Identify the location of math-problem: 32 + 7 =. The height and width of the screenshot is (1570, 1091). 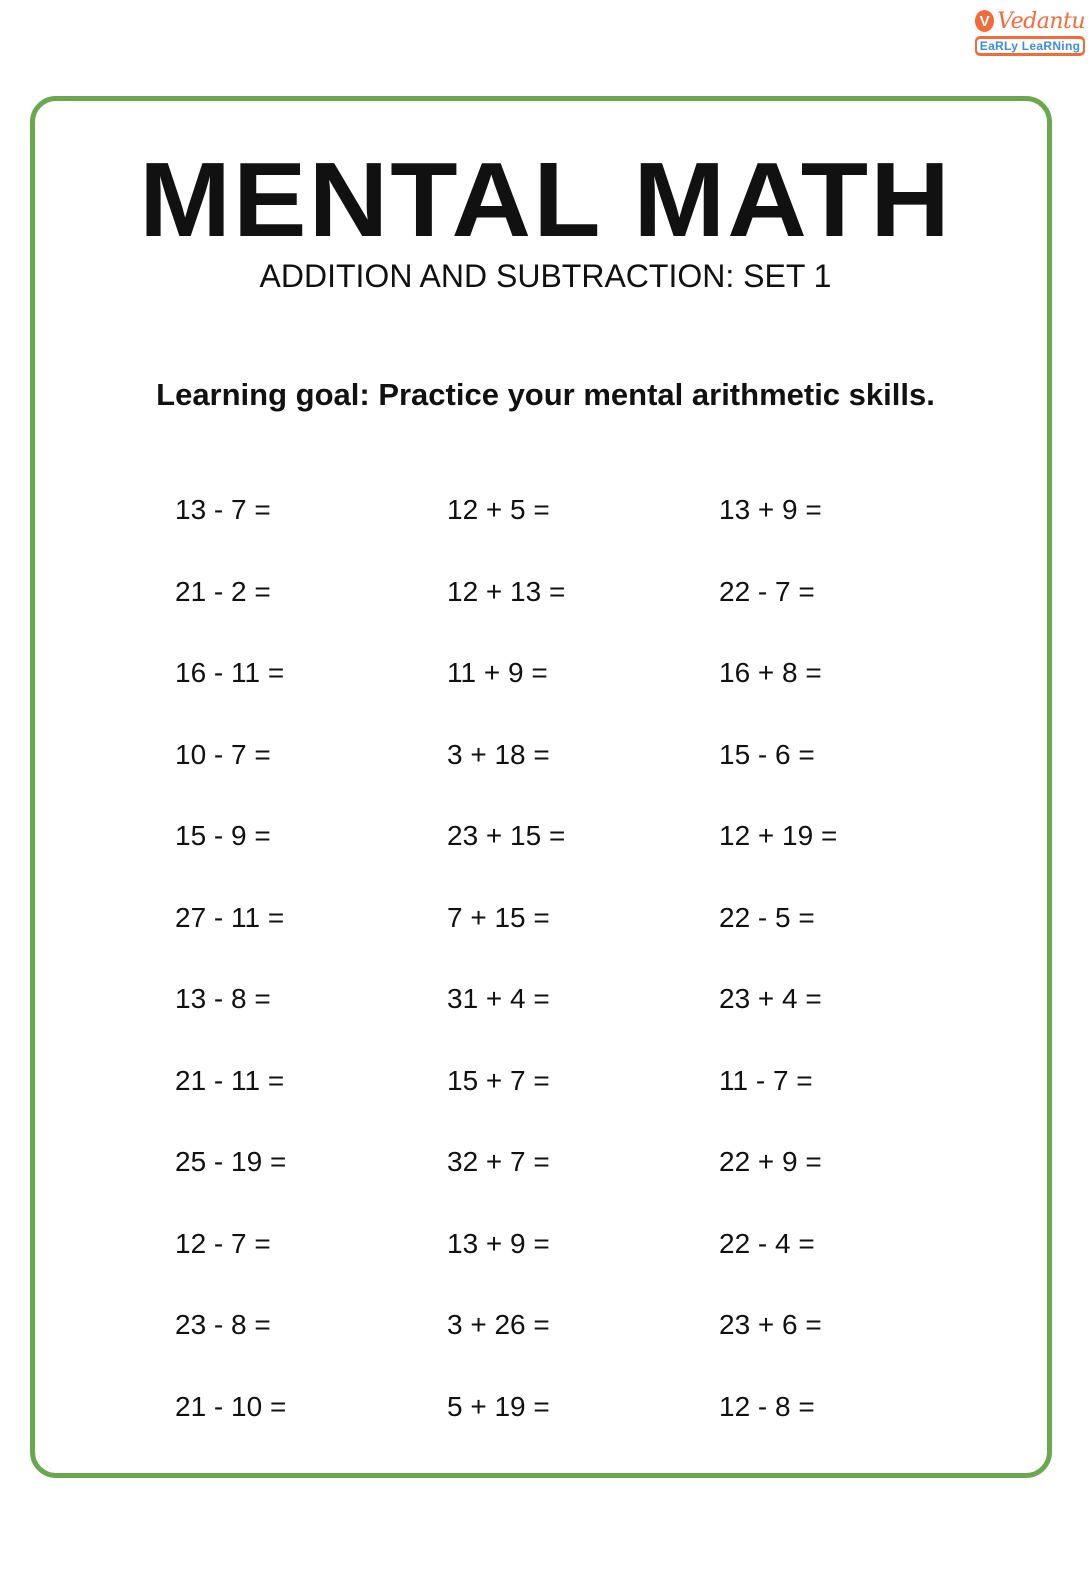
(498, 1161).